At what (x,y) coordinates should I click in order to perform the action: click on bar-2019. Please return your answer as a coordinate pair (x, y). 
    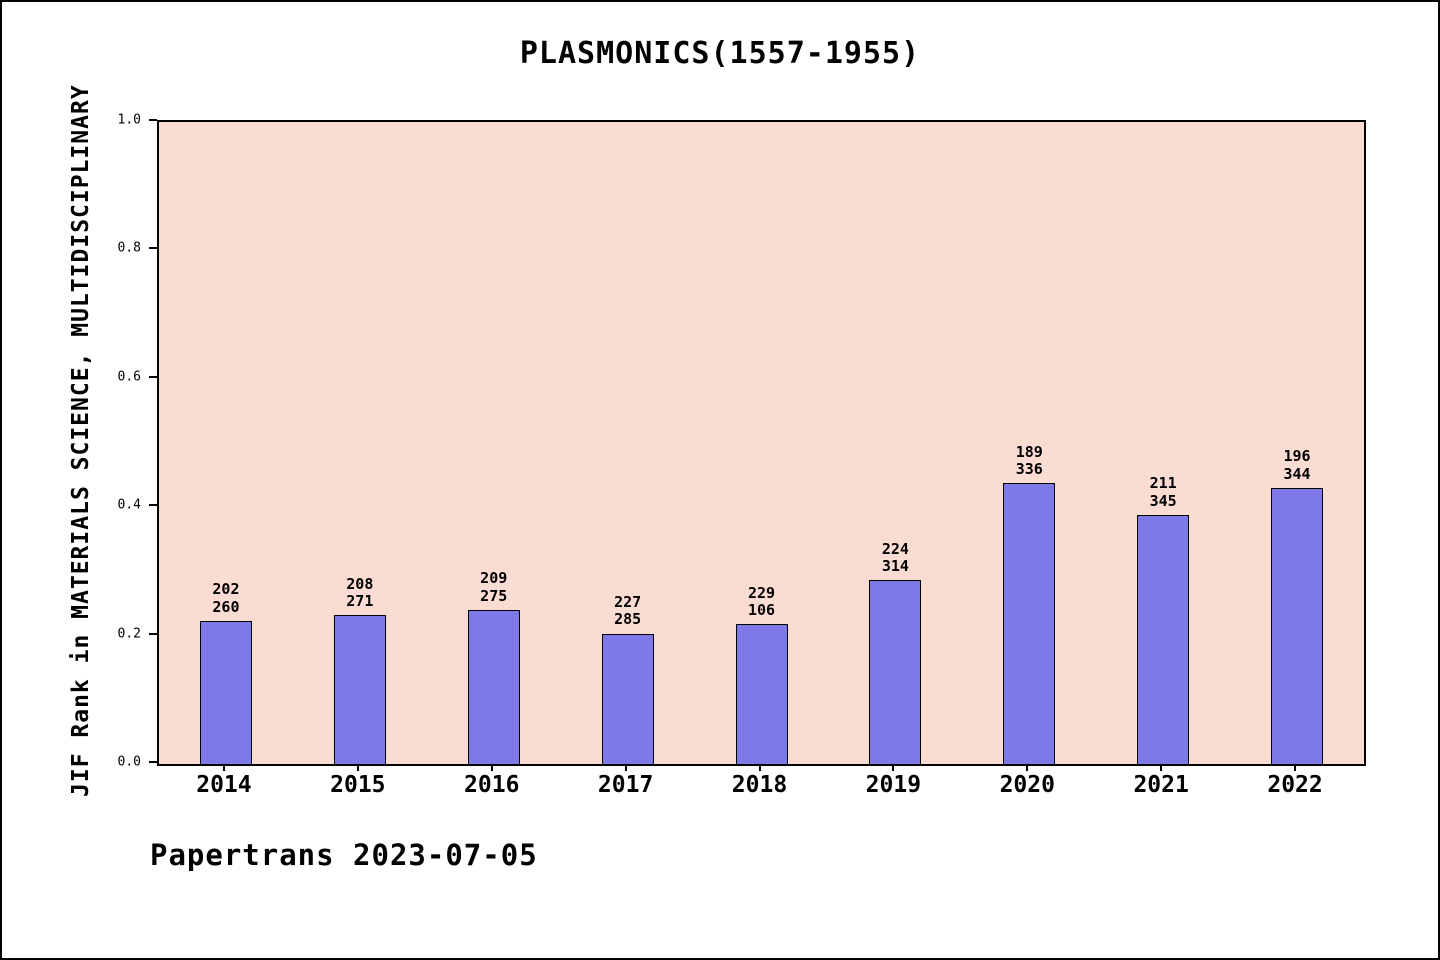
    Looking at the image, I should click on (895, 672).